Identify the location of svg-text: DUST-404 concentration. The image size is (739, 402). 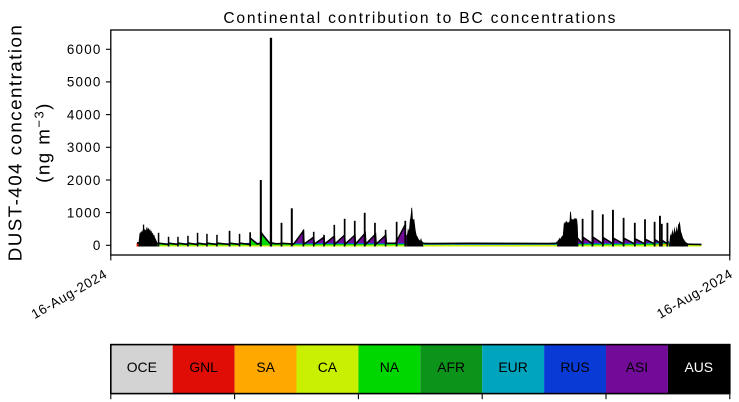
(15, 143).